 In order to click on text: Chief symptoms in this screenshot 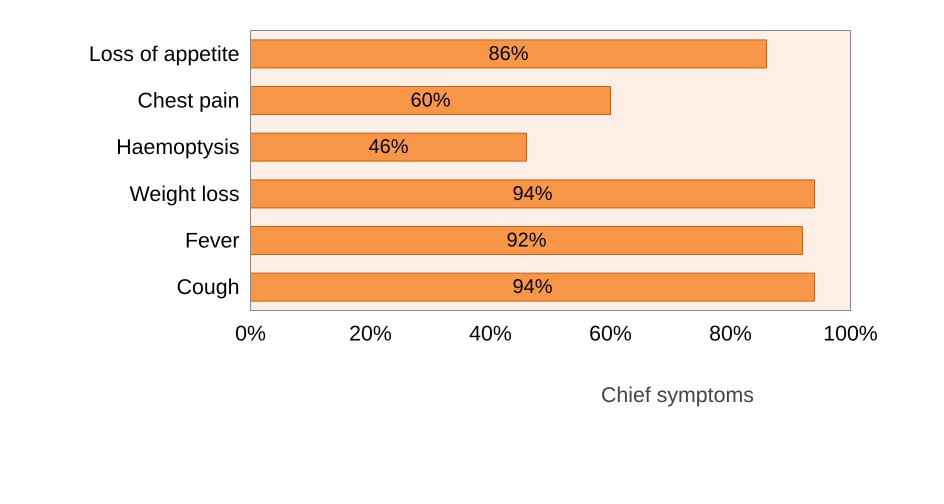, I will do `click(677, 395)`.